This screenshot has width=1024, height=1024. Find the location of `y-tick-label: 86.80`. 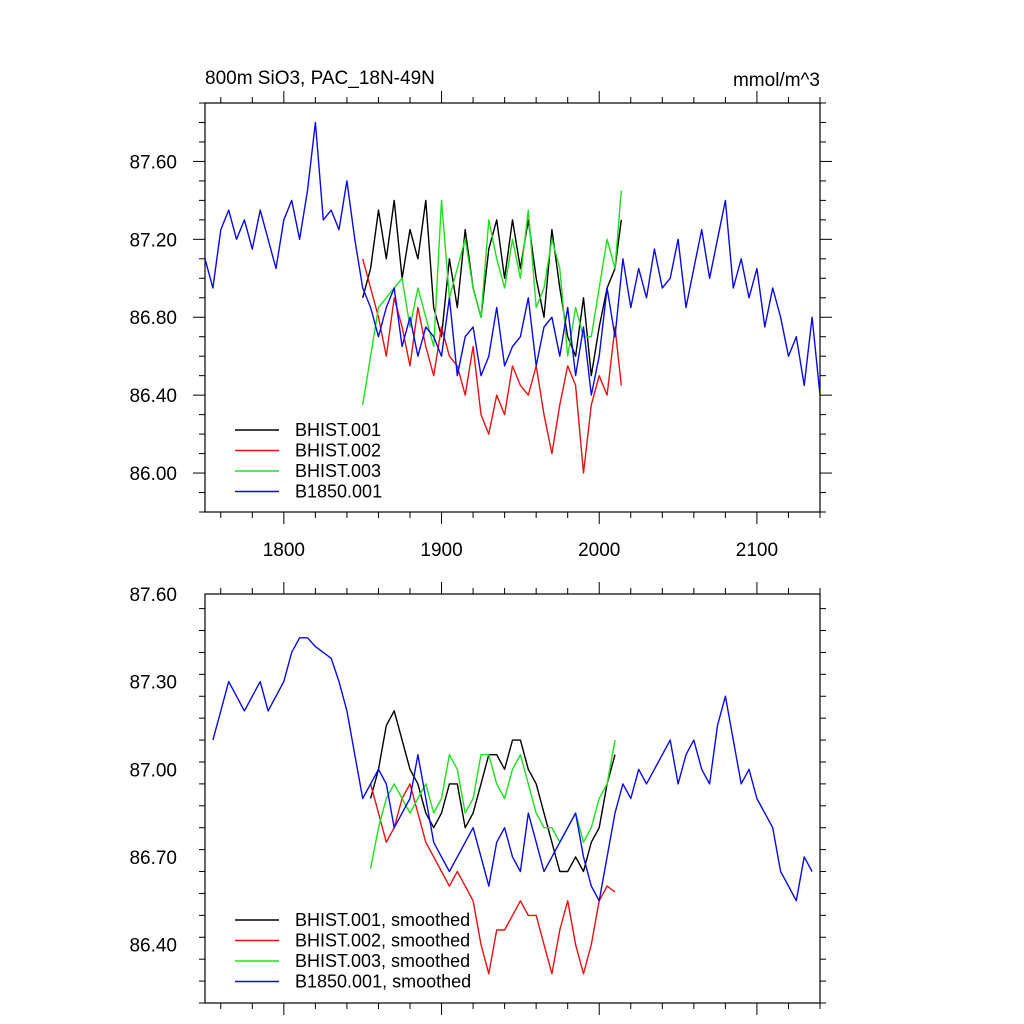

y-tick-label: 86.80 is located at coordinates (153, 318).